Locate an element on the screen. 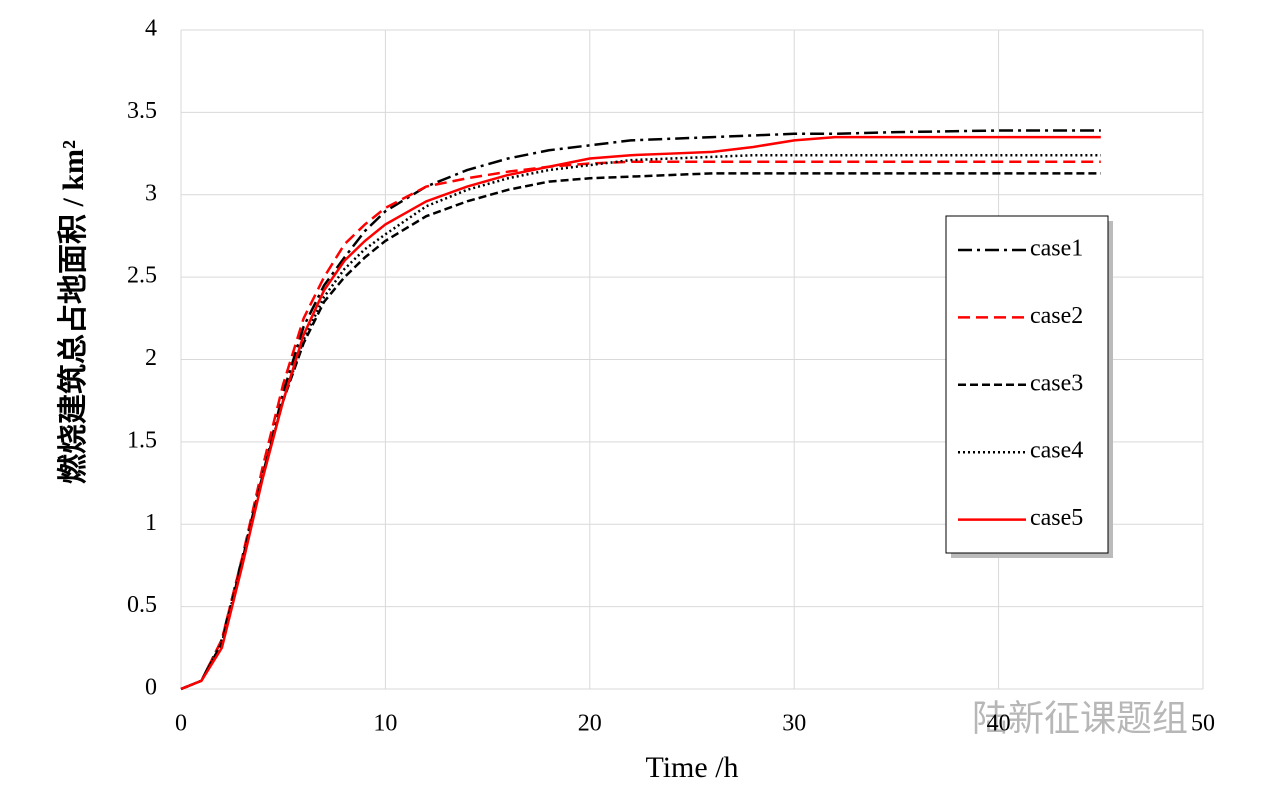 This screenshot has height=791, width=1280. watermark: 陆新征课题组 is located at coordinates (1080, 718).